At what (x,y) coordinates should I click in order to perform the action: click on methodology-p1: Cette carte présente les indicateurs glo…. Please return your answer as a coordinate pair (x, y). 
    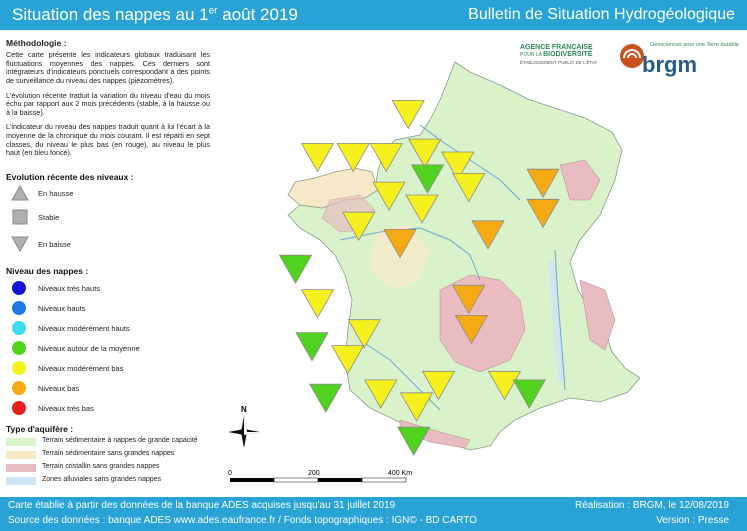
    Looking at the image, I should click on (108, 67).